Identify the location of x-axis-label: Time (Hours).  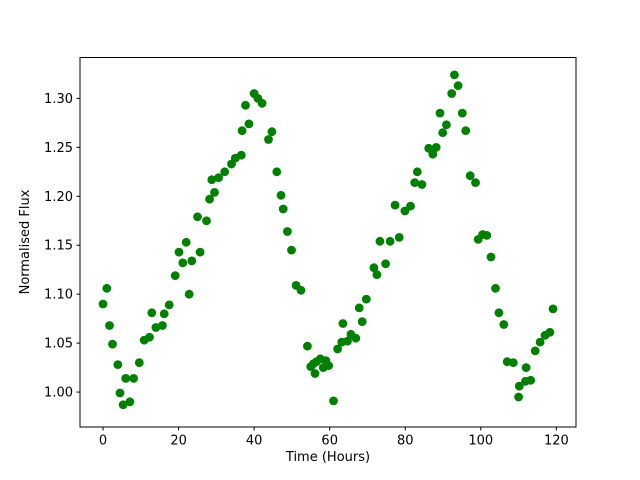
(327, 457).